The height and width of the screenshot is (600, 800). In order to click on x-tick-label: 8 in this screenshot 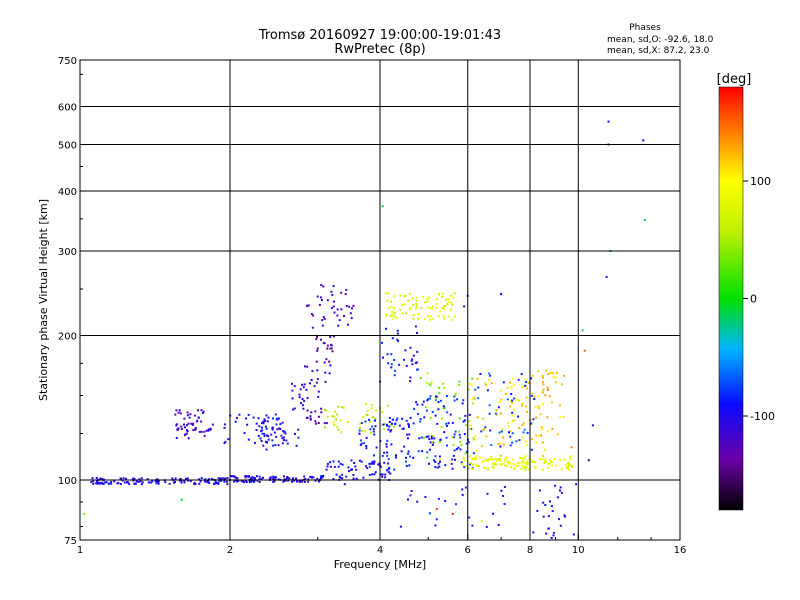, I will do `click(530, 550)`.